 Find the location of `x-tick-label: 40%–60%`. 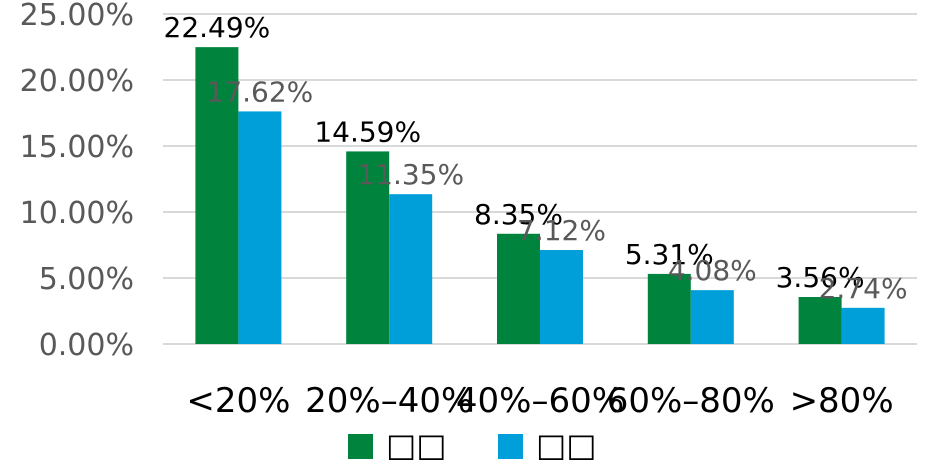

x-tick-label: 40%–60% is located at coordinates (540, 401).